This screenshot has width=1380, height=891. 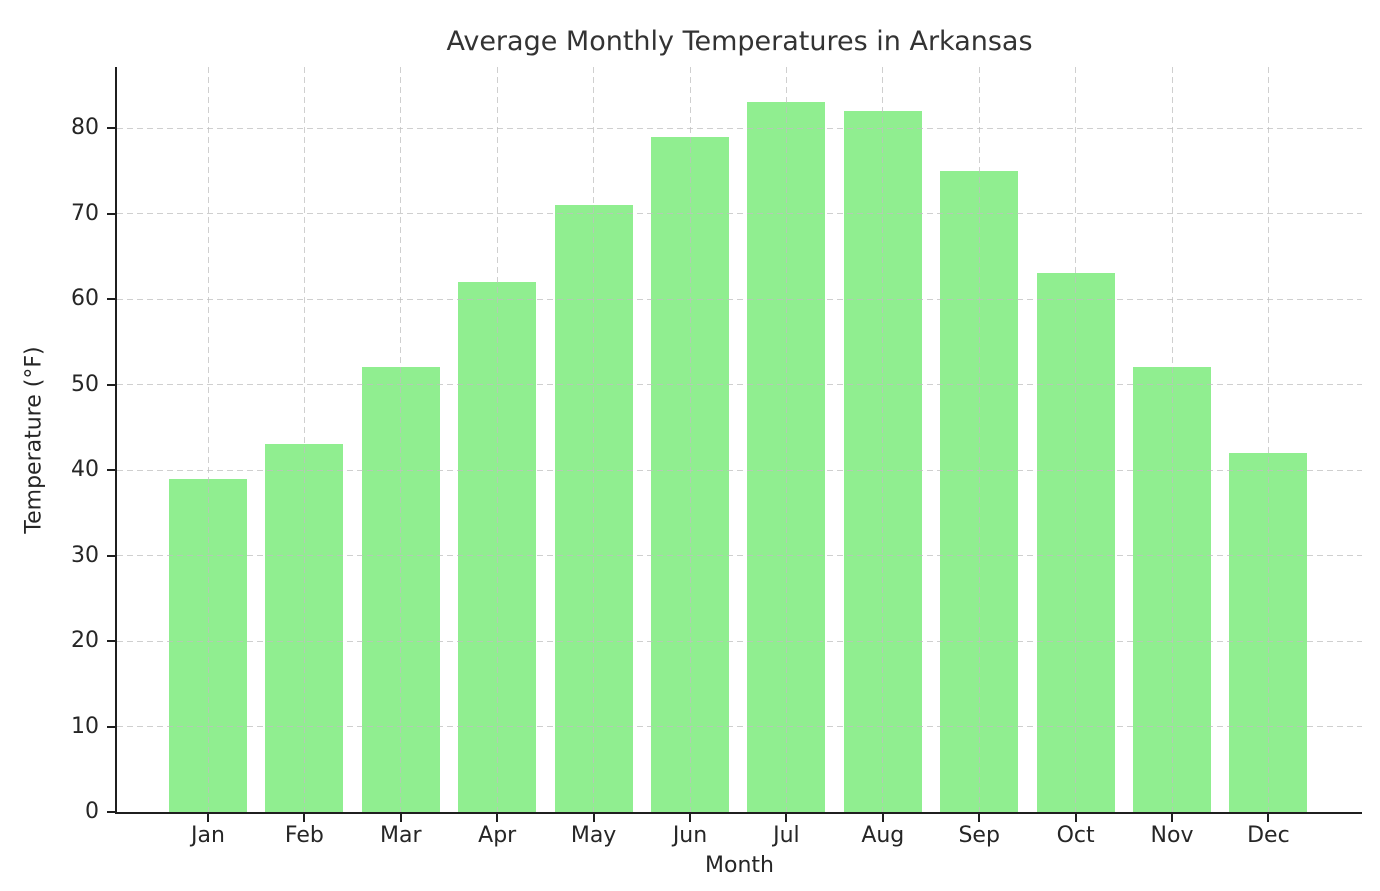 I want to click on x-tick-label: Nov, so click(x=1172, y=835).